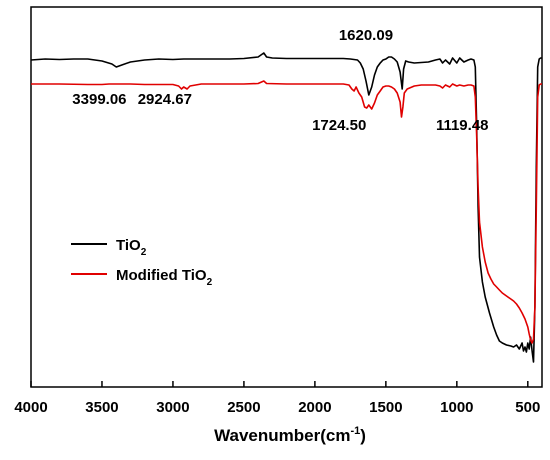  What do you see at coordinates (101, 407) in the screenshot?
I see `x-tick-label-3500: 3500` at bounding box center [101, 407].